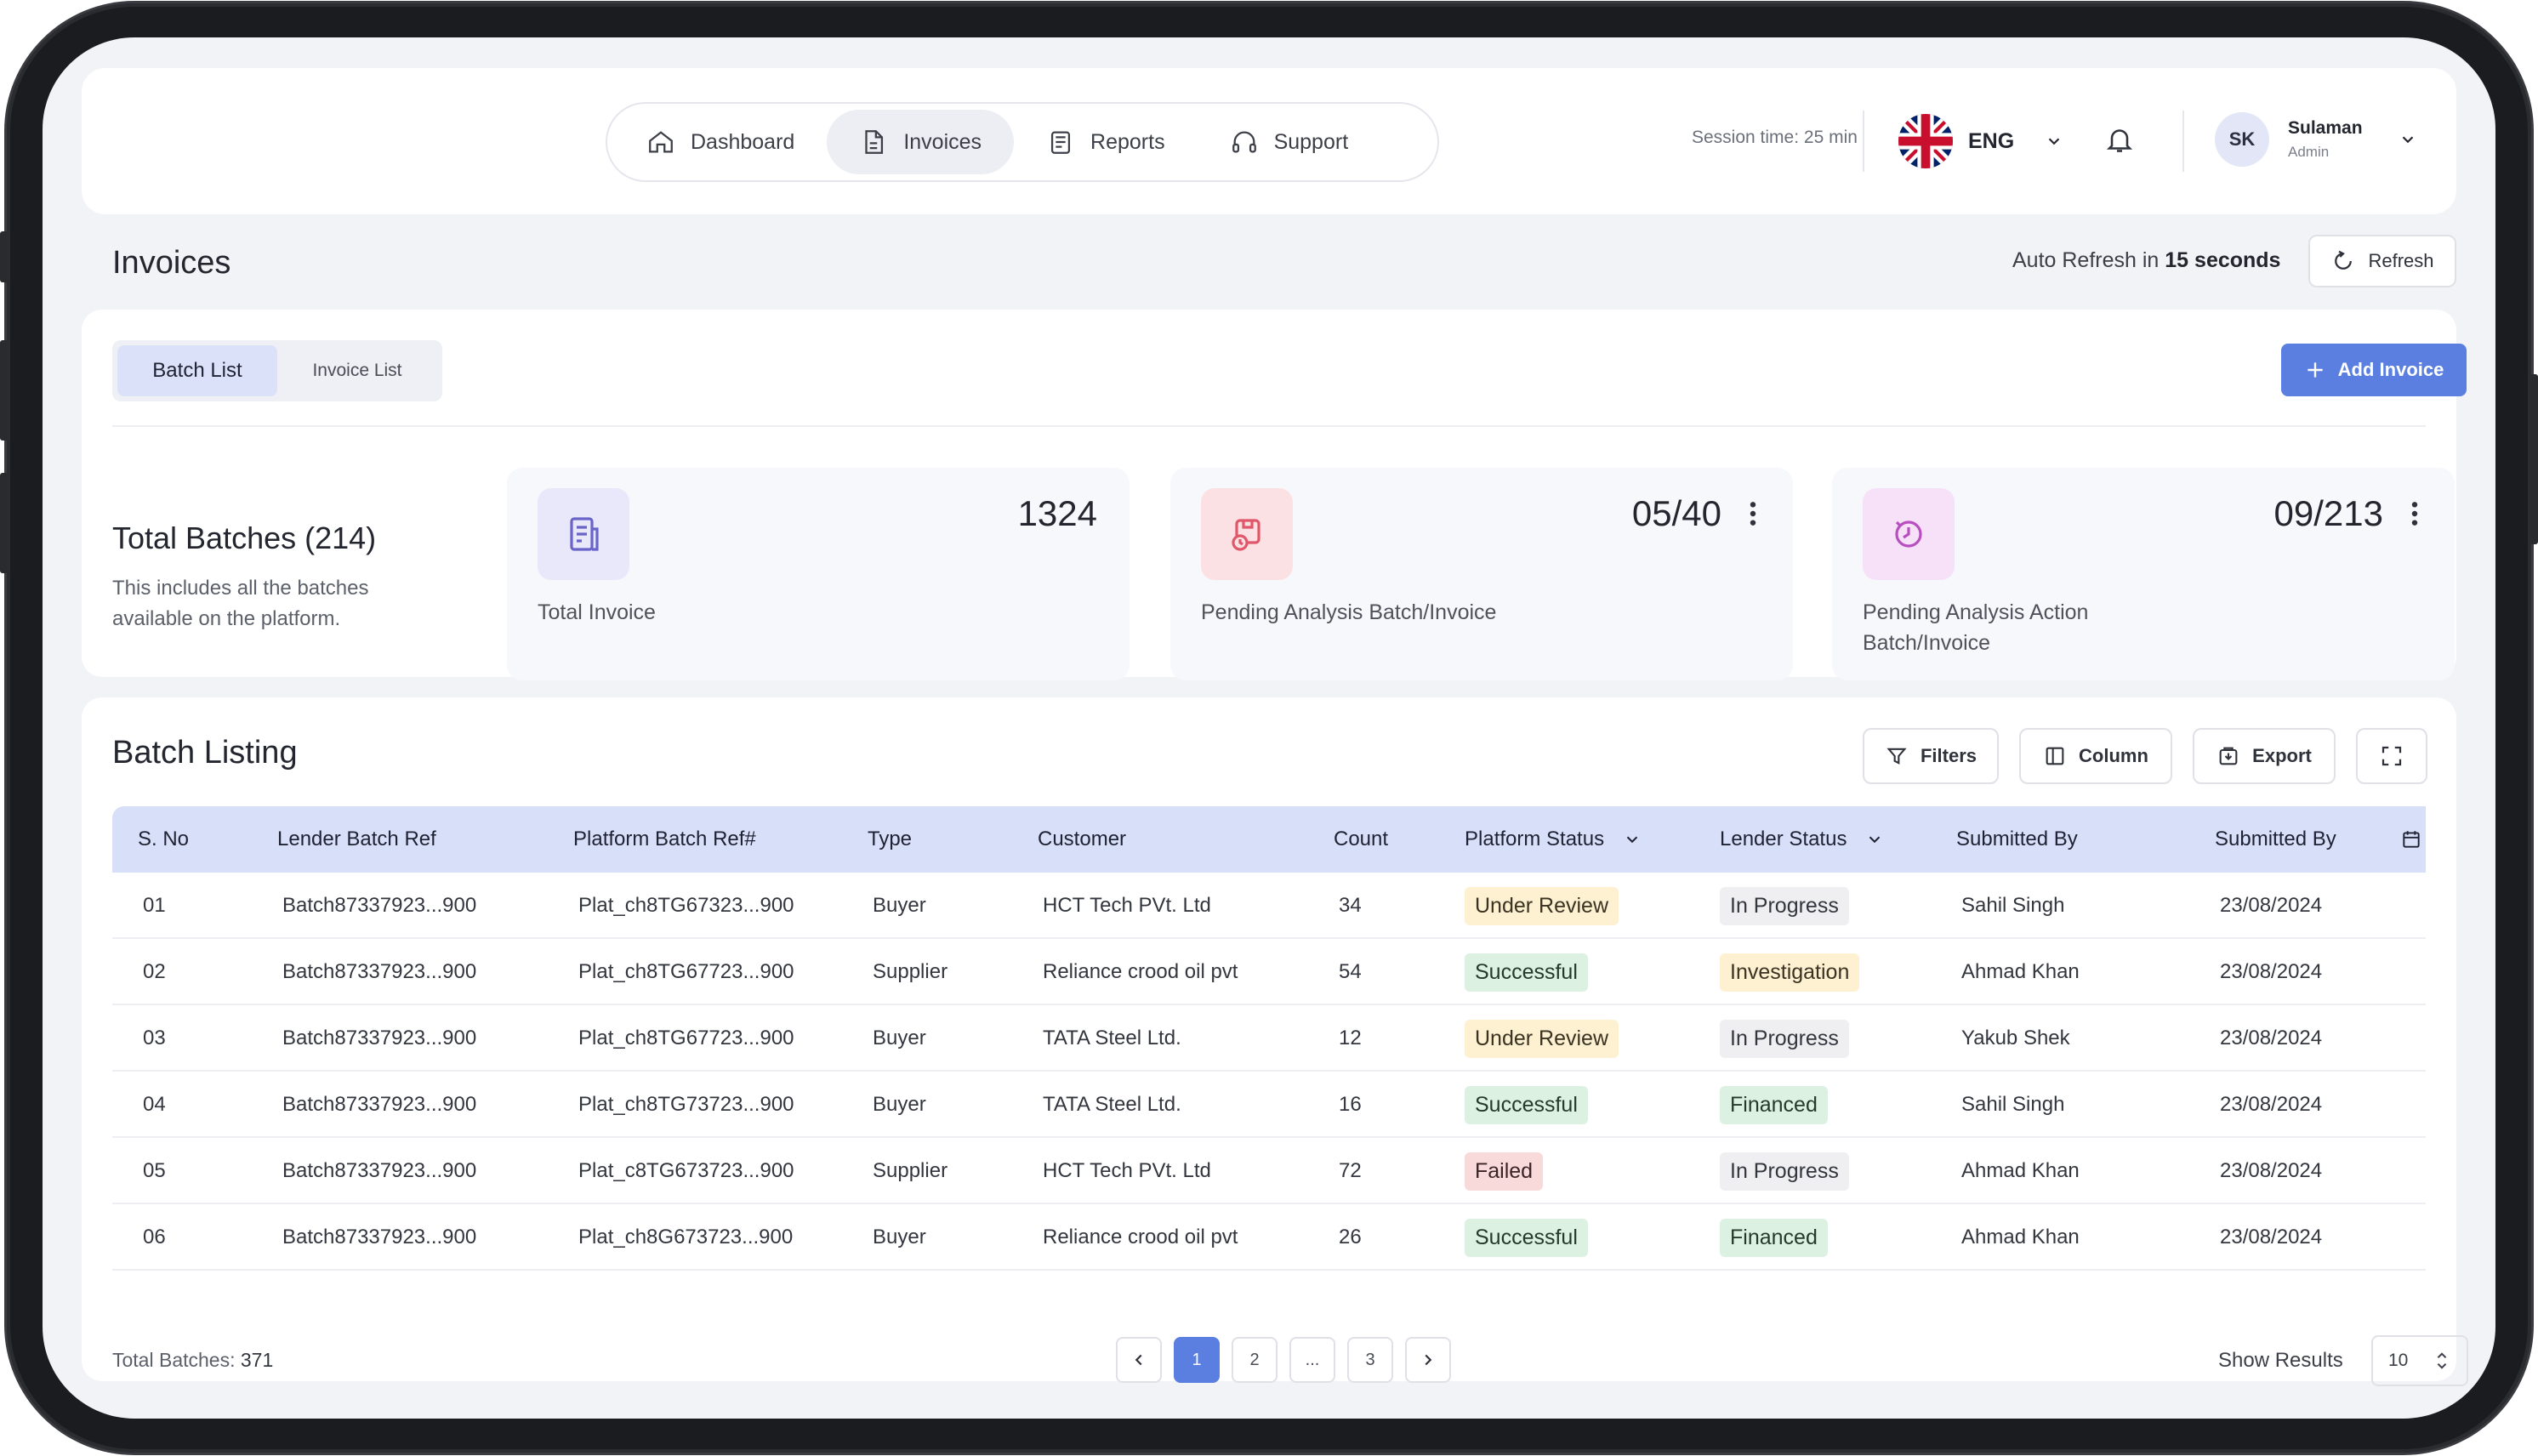 The width and height of the screenshot is (2538, 1456). What do you see at coordinates (1127, 906) in the screenshot?
I see `cell-customer: HCT Tech PVt. Ltd` at bounding box center [1127, 906].